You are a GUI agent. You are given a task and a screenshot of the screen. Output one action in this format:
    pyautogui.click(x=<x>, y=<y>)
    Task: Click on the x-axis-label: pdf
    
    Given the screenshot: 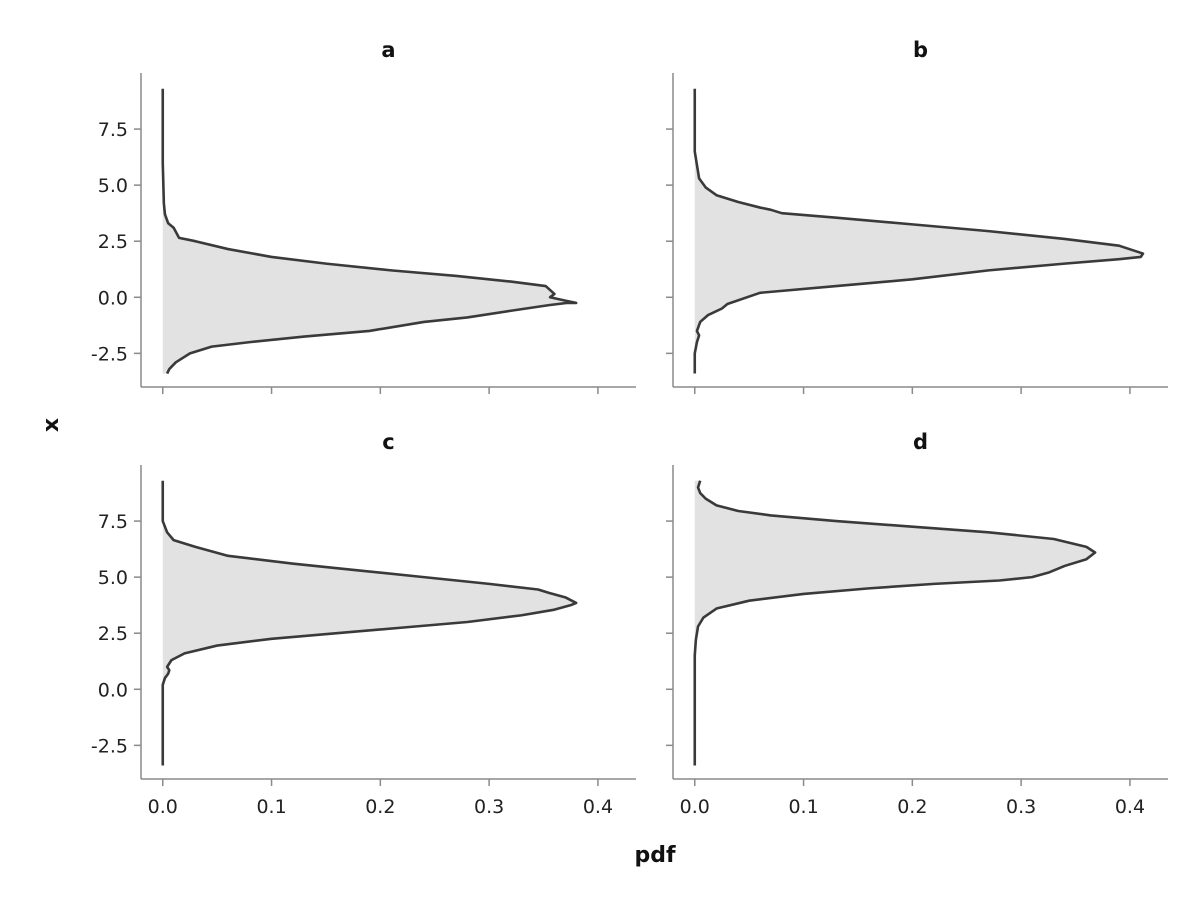 What is the action you would take?
    pyautogui.click(x=654, y=855)
    